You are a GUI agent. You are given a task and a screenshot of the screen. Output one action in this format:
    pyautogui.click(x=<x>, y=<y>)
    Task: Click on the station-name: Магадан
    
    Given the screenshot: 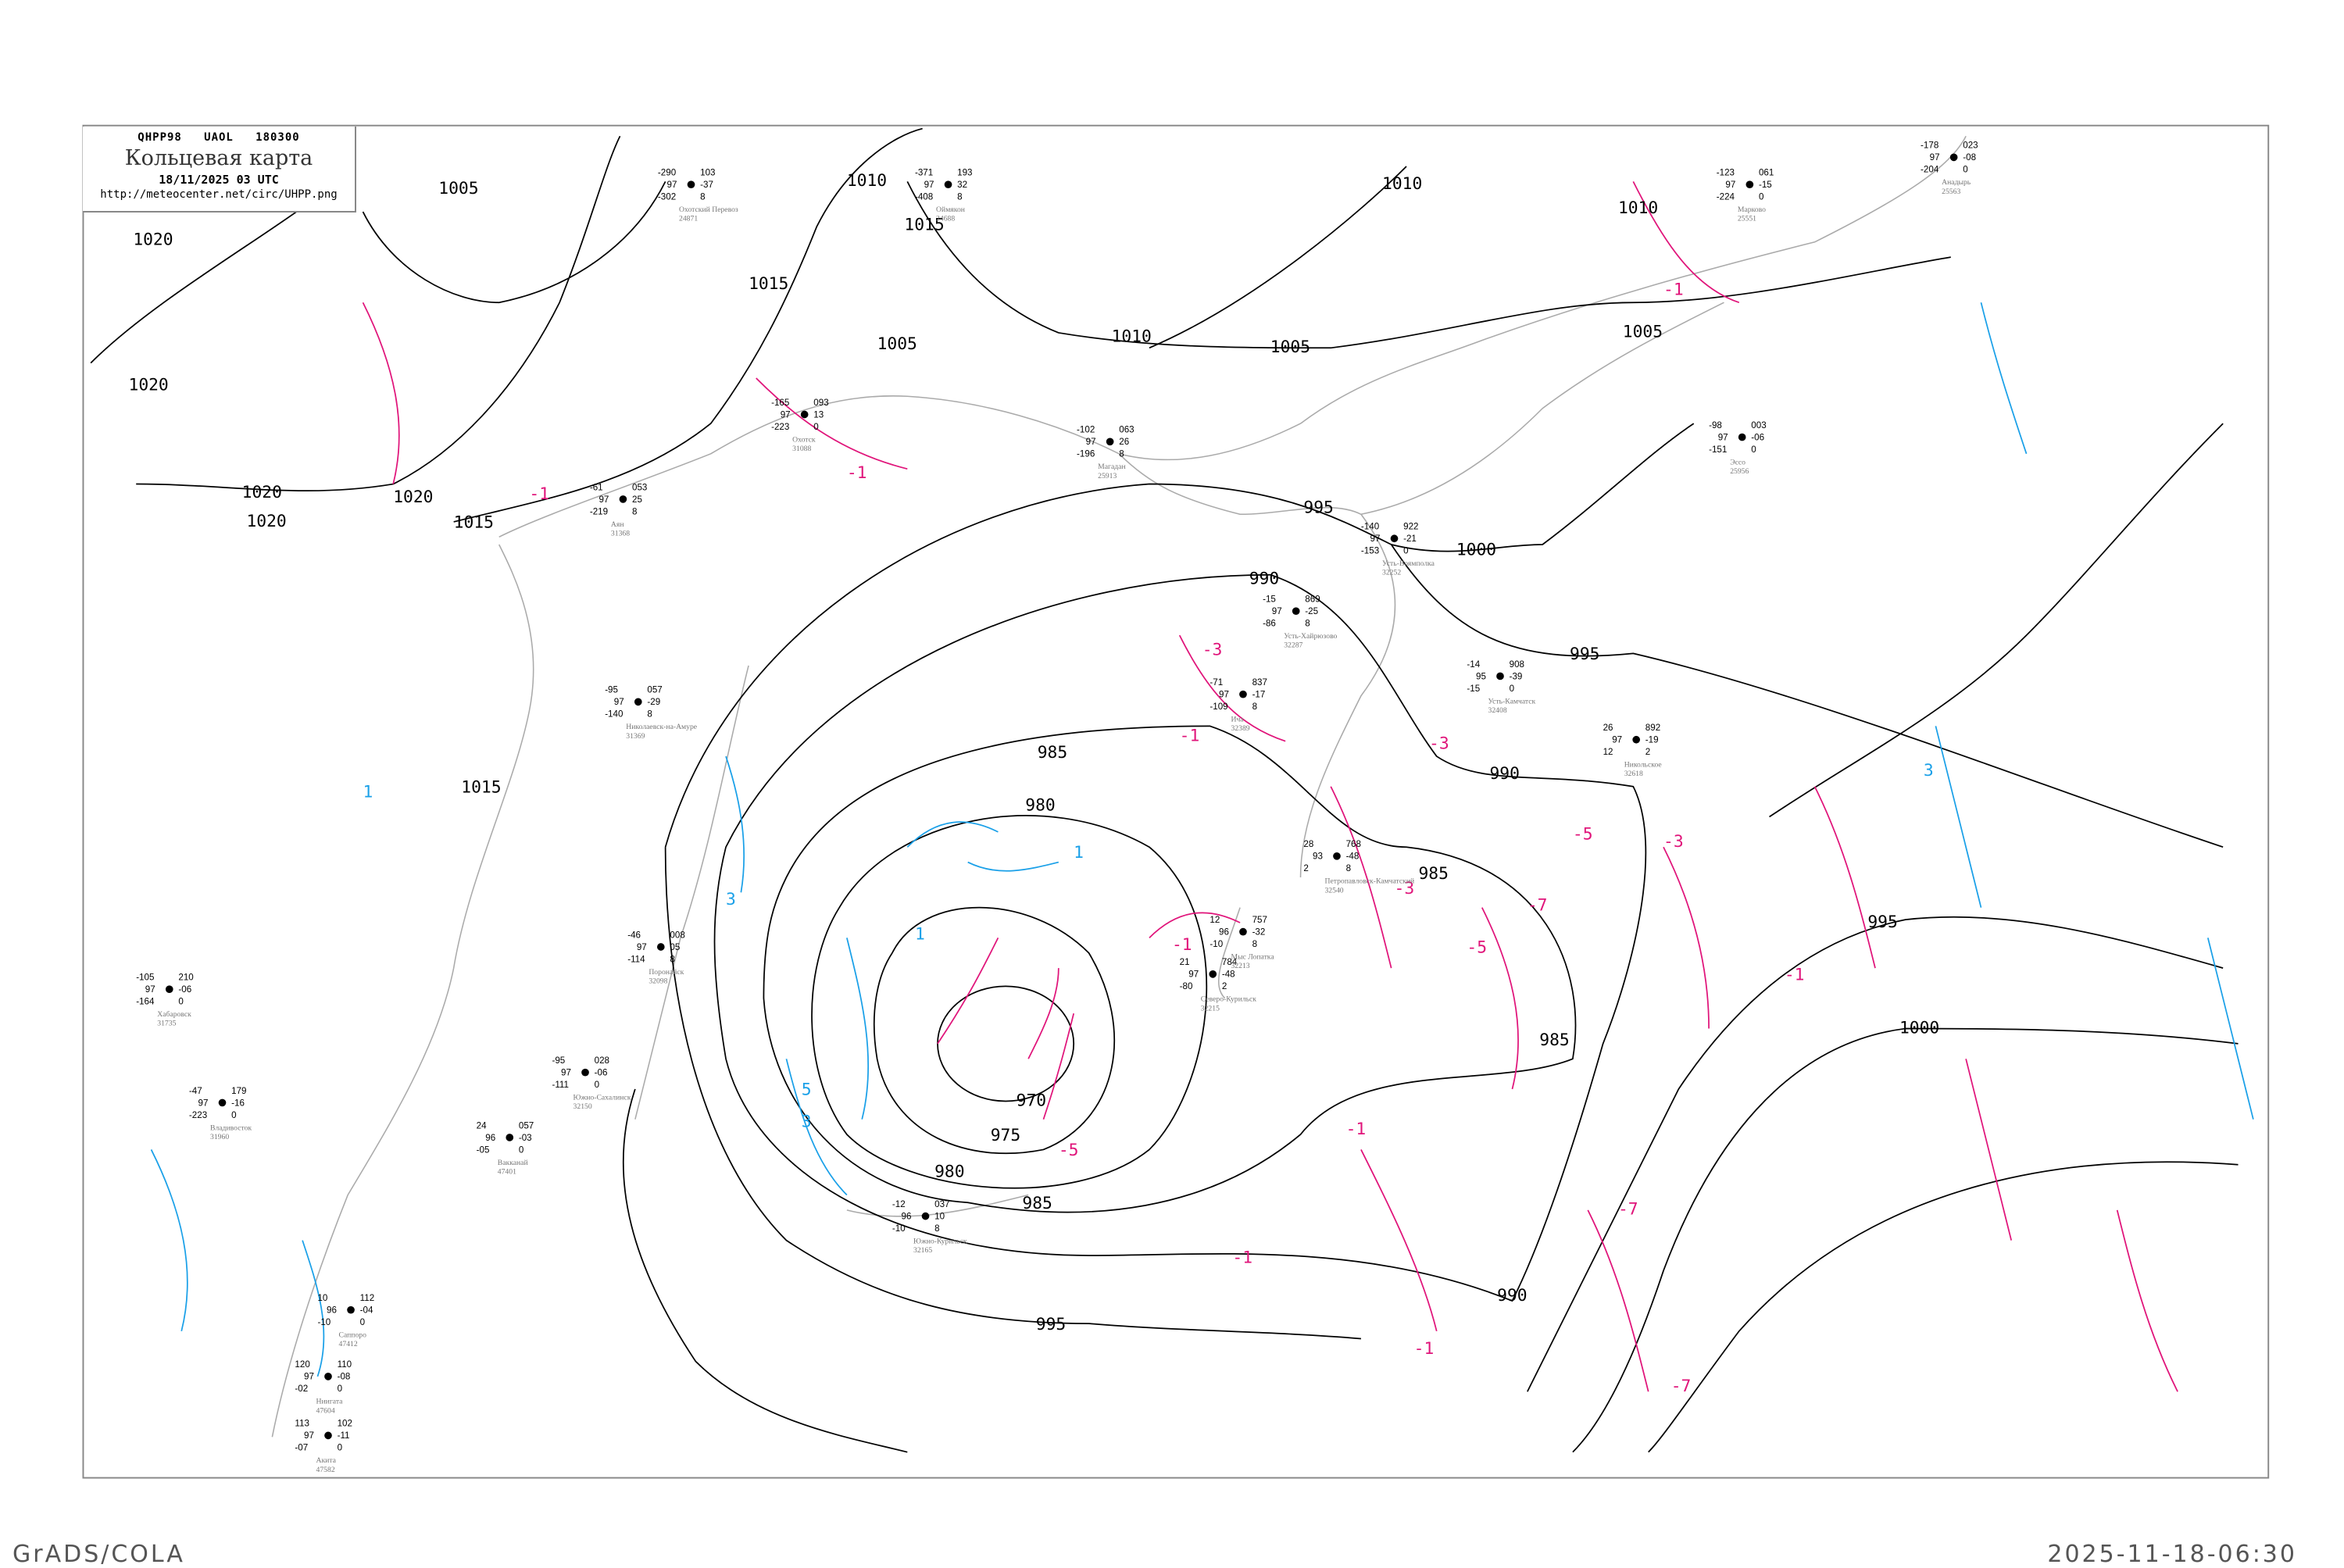 What is the action you would take?
    pyautogui.click(x=1111, y=467)
    